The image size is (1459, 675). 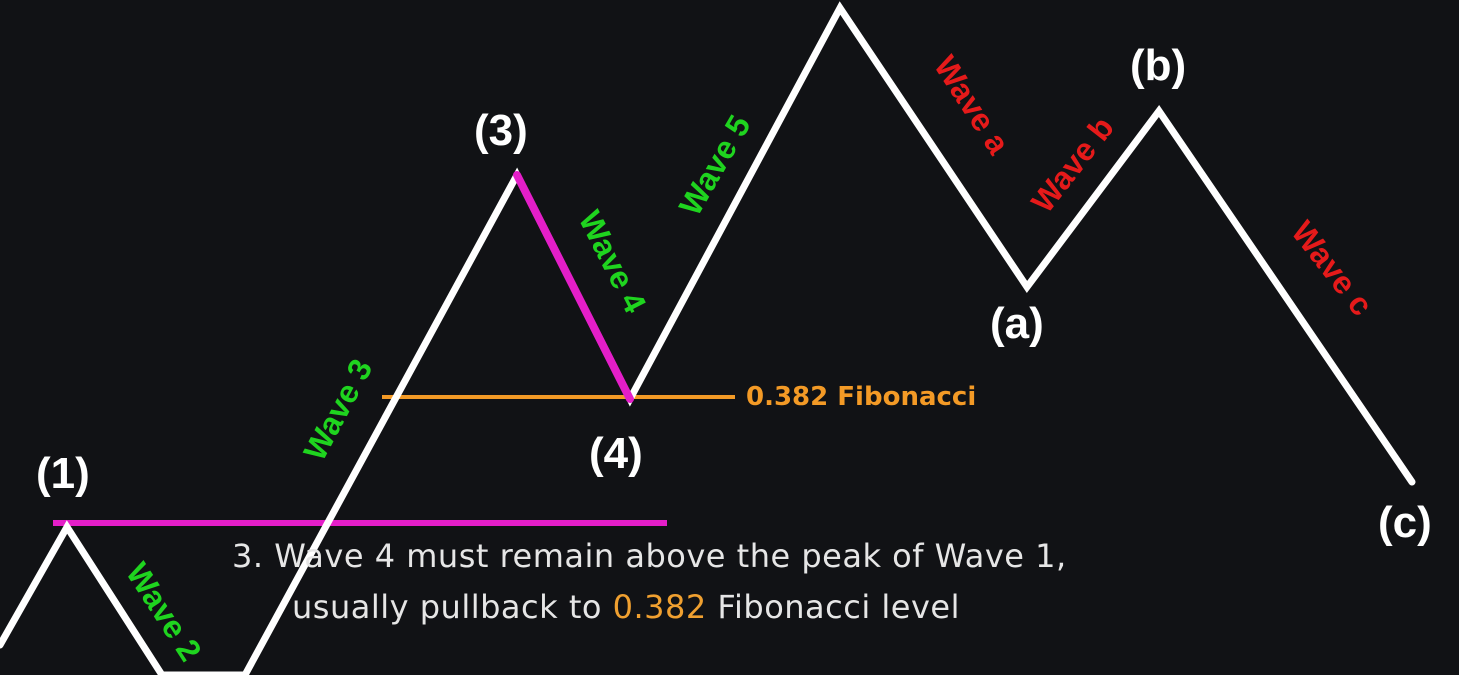 I want to click on wave-label-2: Wave 2, so click(x=164, y=611).